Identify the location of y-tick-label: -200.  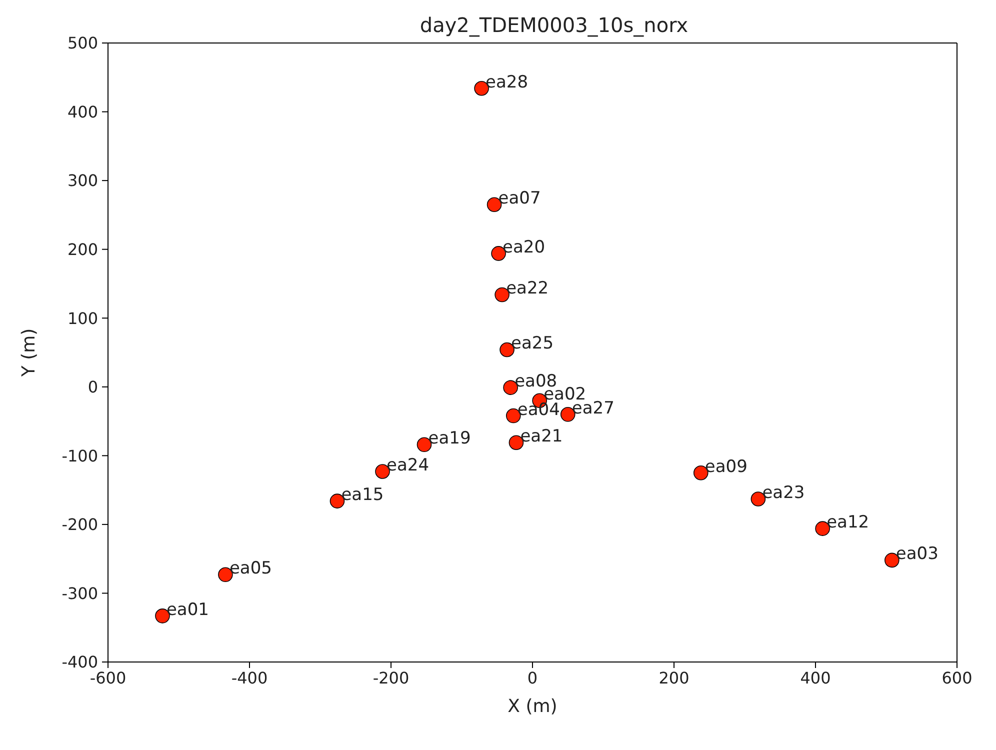
(80, 524).